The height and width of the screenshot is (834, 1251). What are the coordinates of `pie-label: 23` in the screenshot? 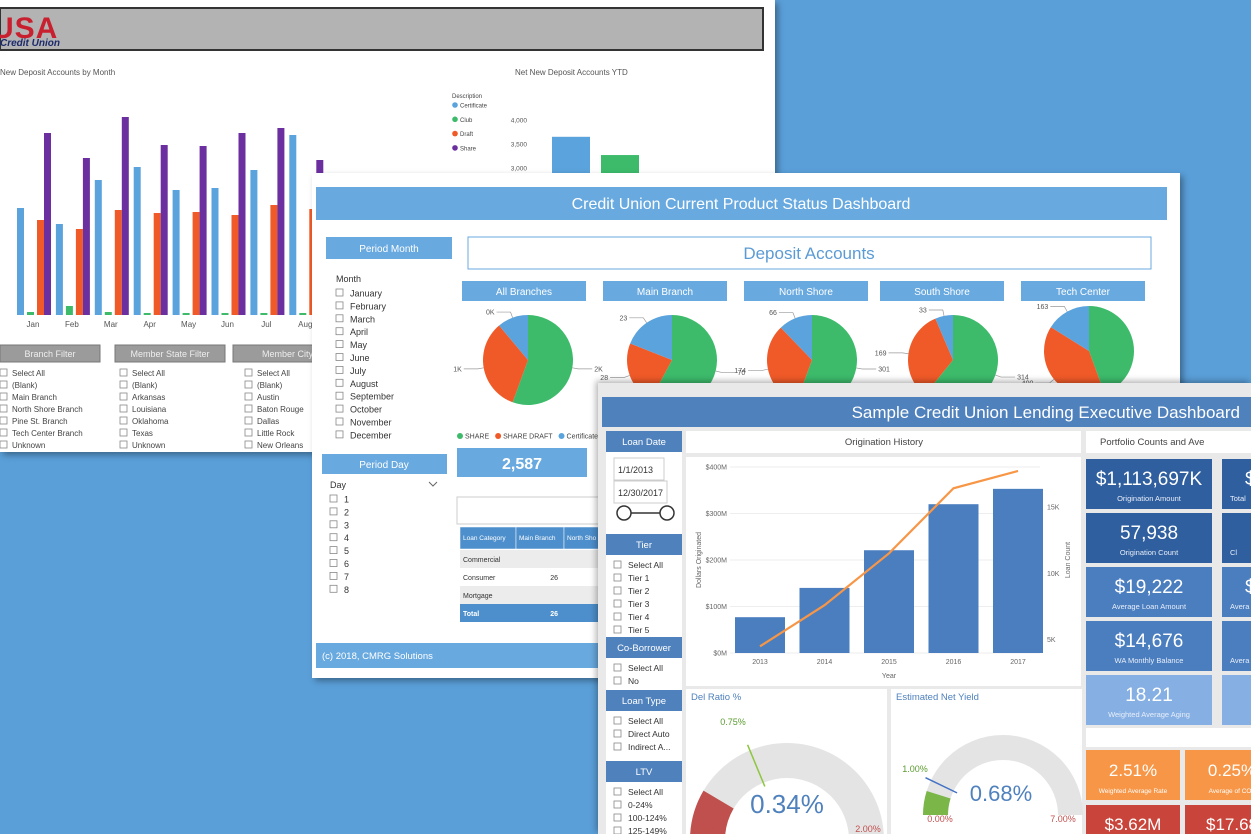 It's located at (624, 318).